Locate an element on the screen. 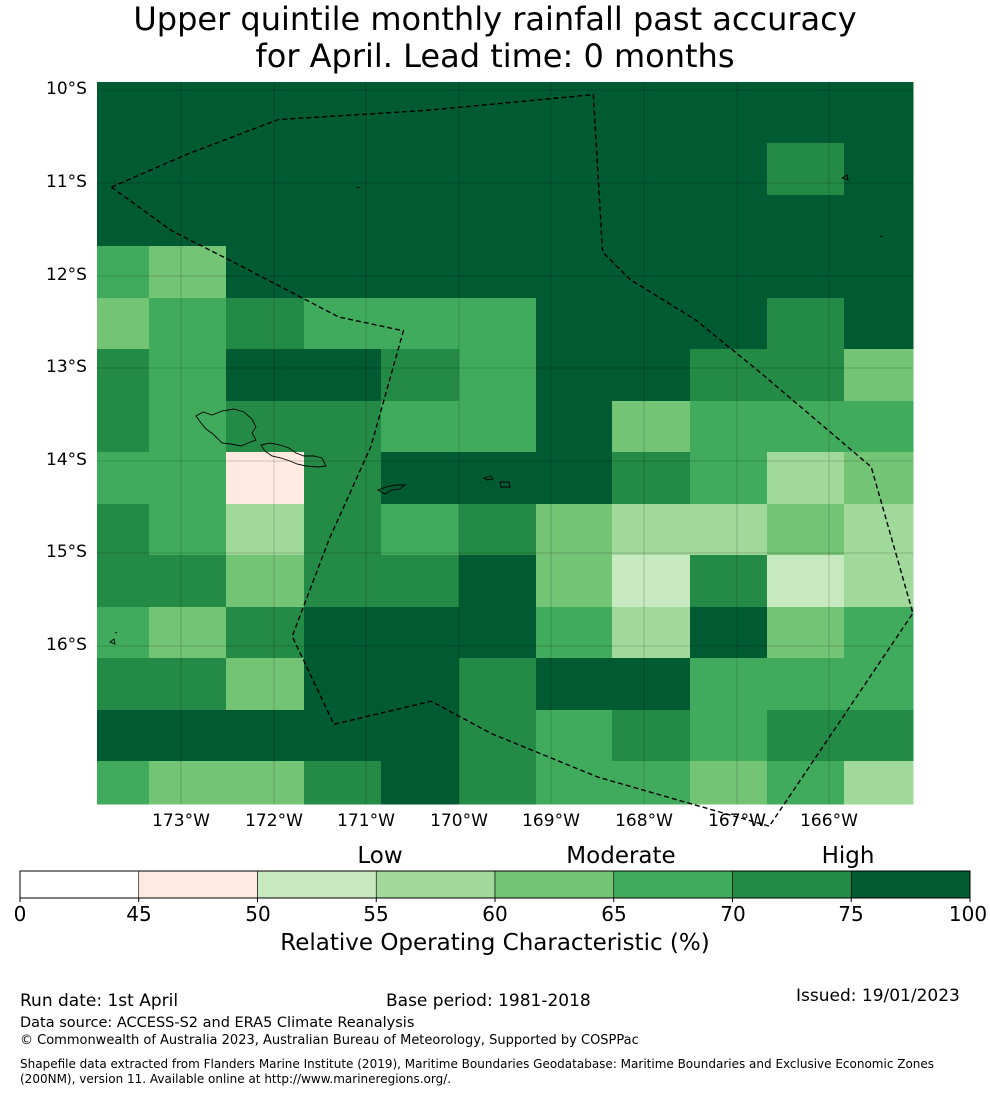 This screenshot has width=990, height=1095. lon-label-166w: 166°W is located at coordinates (829, 821).